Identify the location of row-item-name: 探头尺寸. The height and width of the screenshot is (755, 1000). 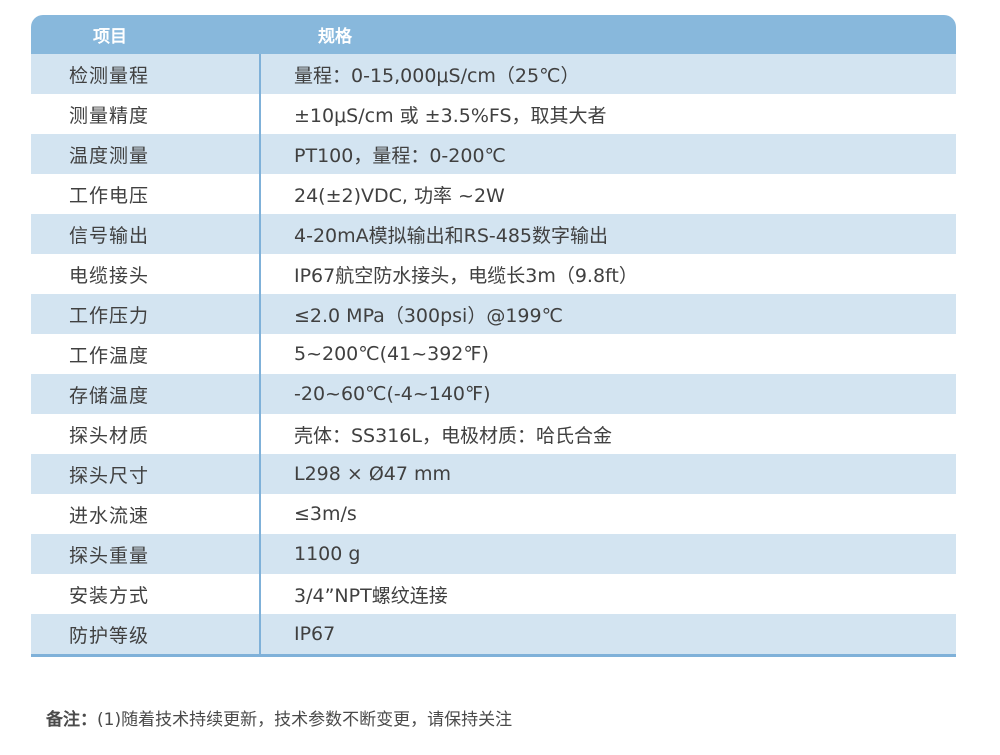
(146, 474).